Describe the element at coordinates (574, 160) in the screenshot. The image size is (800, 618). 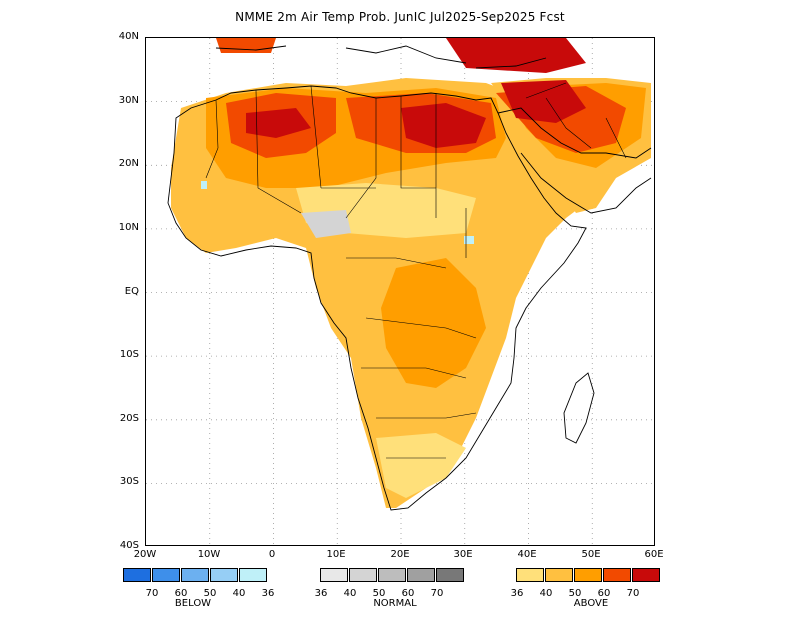
I see `arabia-coastline` at that location.